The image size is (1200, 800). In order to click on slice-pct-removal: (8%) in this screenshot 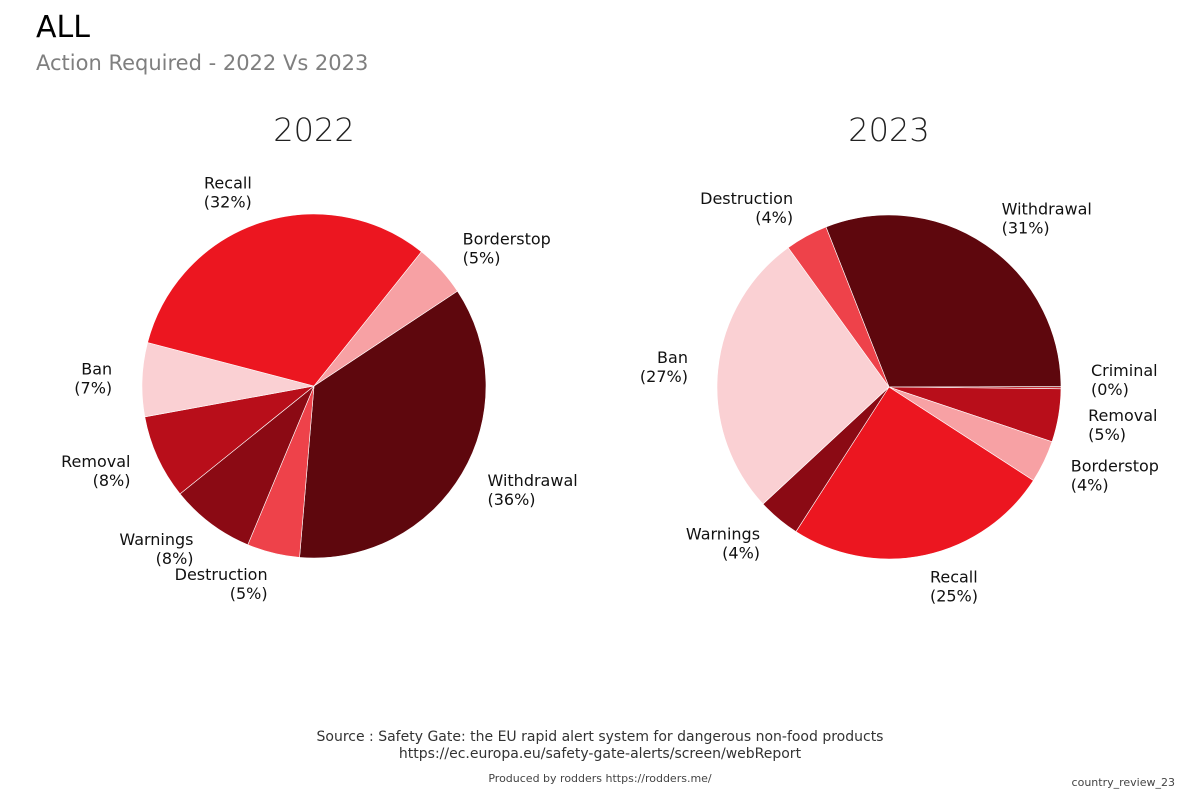, I will do `click(112, 480)`.